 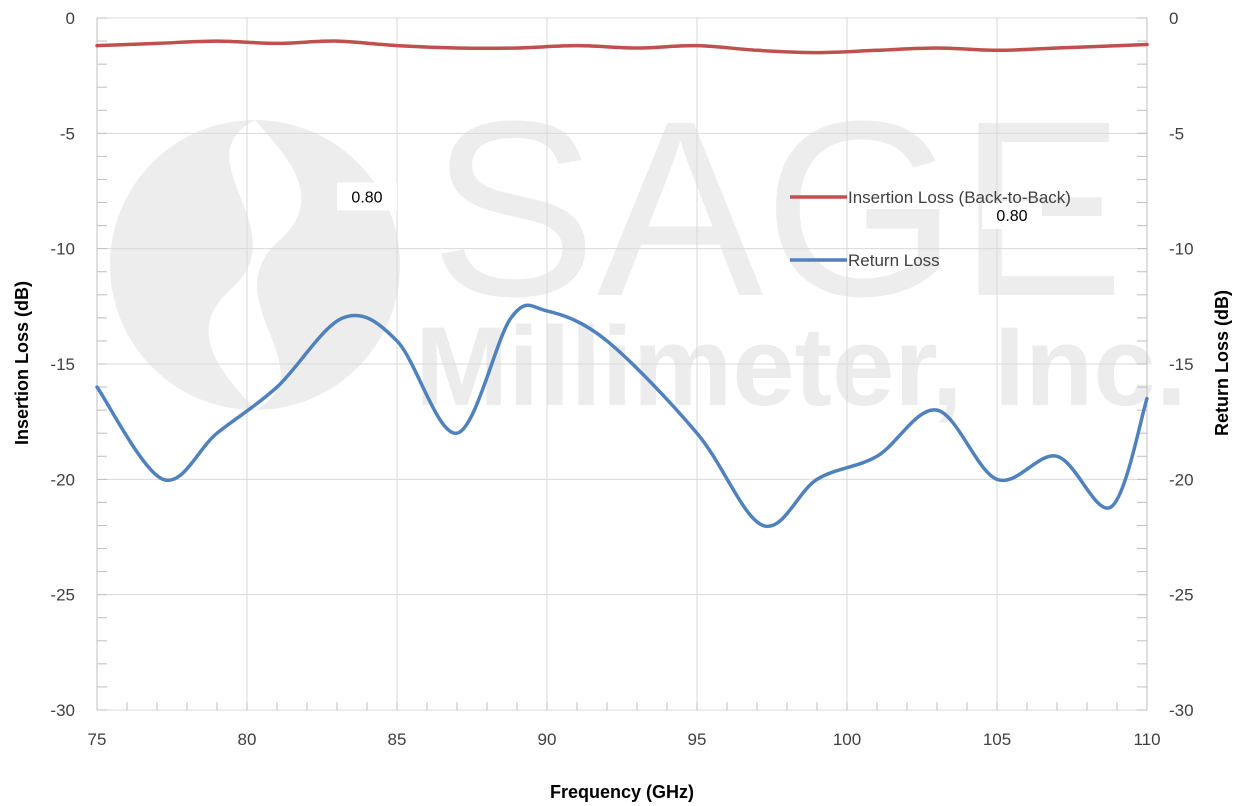 What do you see at coordinates (847, 739) in the screenshot?
I see `x-tick-label: 100` at bounding box center [847, 739].